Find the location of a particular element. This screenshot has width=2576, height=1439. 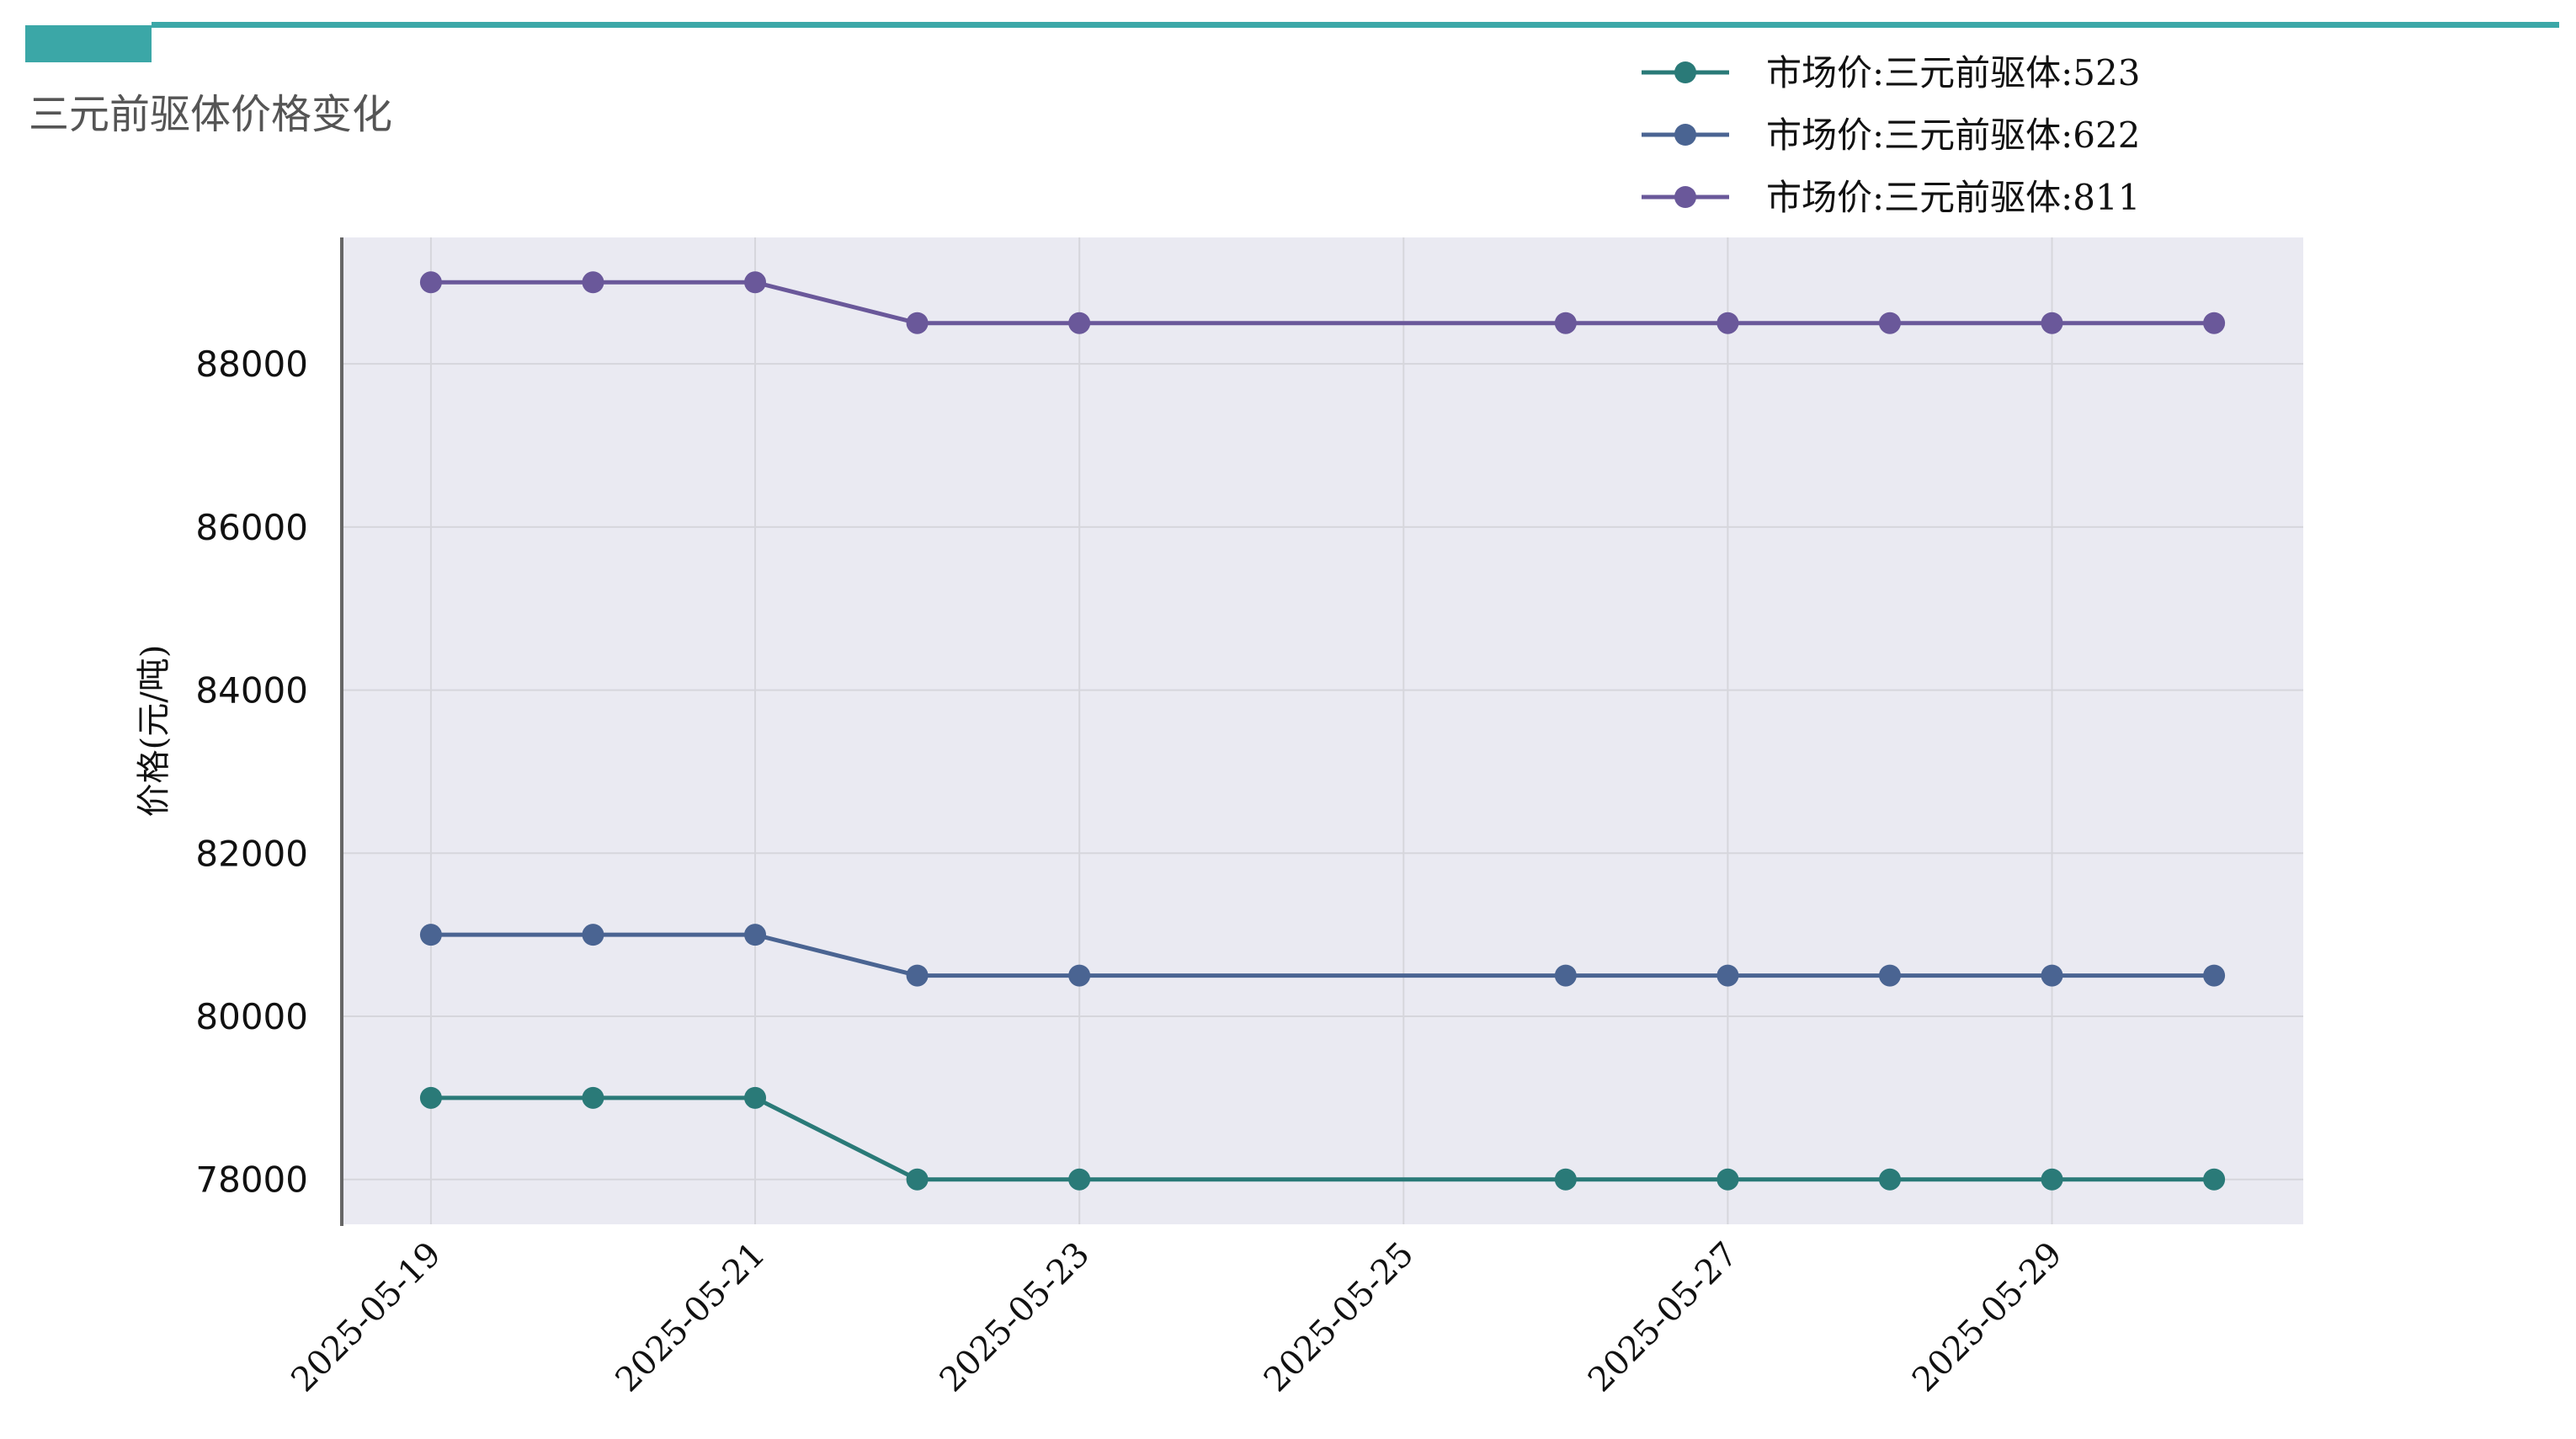

y-tick-labels: 78000 80000 82000 84000 86000 88000 is located at coordinates (251, 772).